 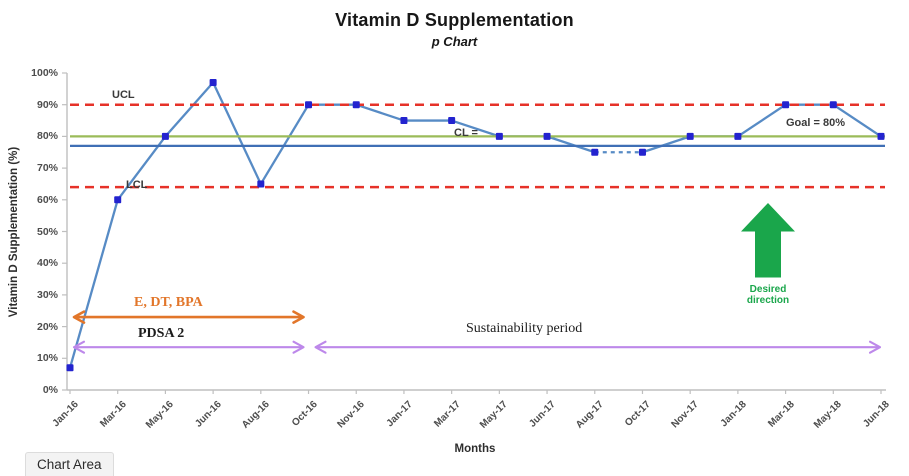 What do you see at coordinates (816, 123) in the screenshot?
I see `goal-label: Goal = 80%` at bounding box center [816, 123].